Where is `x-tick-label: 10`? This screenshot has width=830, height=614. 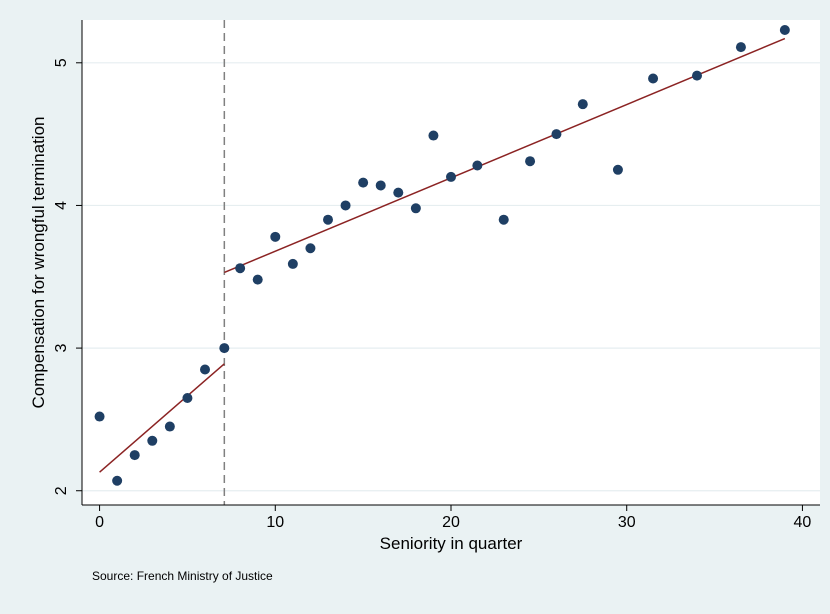
x-tick-label: 10 is located at coordinates (275, 522).